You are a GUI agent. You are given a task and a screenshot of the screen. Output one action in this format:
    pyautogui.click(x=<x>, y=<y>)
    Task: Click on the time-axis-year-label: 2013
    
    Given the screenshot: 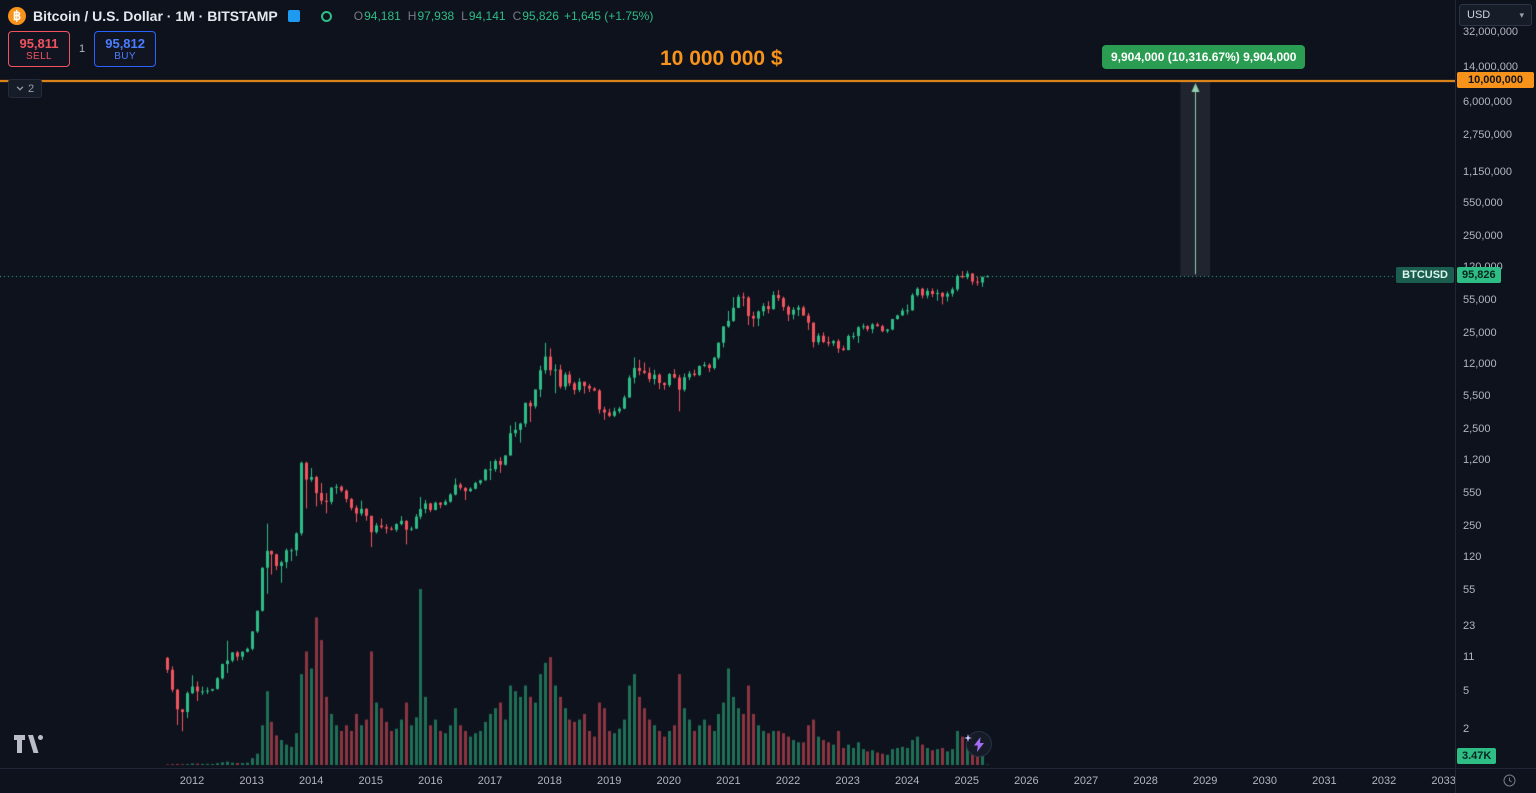 What is the action you would take?
    pyautogui.click(x=251, y=781)
    